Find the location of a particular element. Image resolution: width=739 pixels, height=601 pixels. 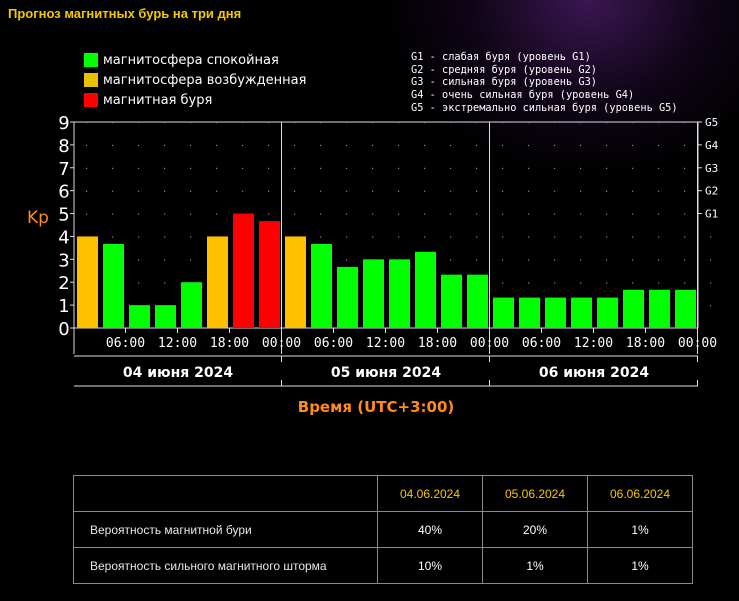

y-tick-label: 0 is located at coordinates (63, 329).